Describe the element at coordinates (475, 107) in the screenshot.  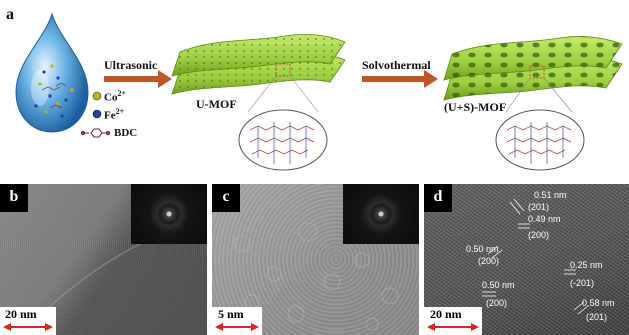
I see `us-mof-label: (U+S)-MOF` at that location.